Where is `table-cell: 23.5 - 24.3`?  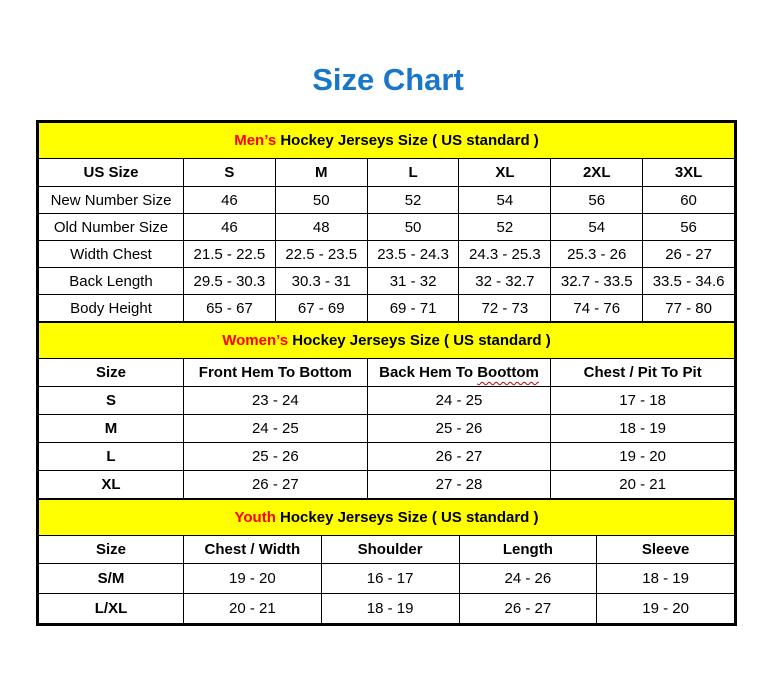 table-cell: 23.5 - 24.3 is located at coordinates (413, 254).